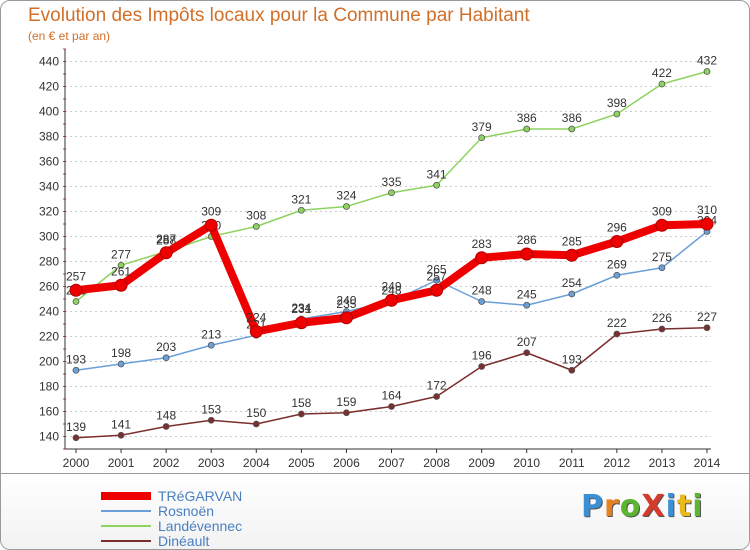  I want to click on y-tick-label-300: 300, so click(49, 237).